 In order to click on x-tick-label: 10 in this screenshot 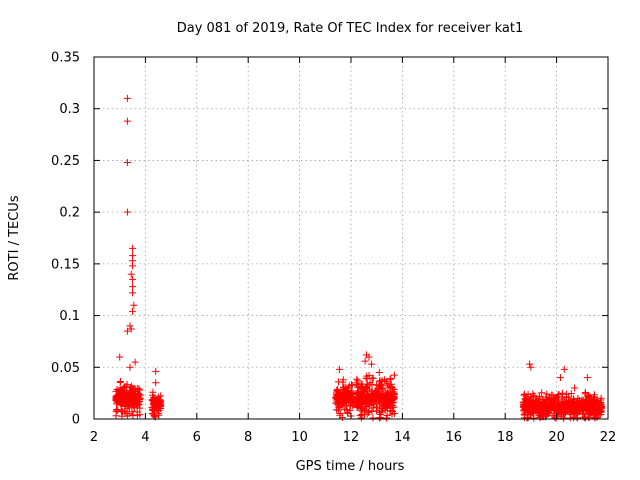, I will do `click(299, 437)`.